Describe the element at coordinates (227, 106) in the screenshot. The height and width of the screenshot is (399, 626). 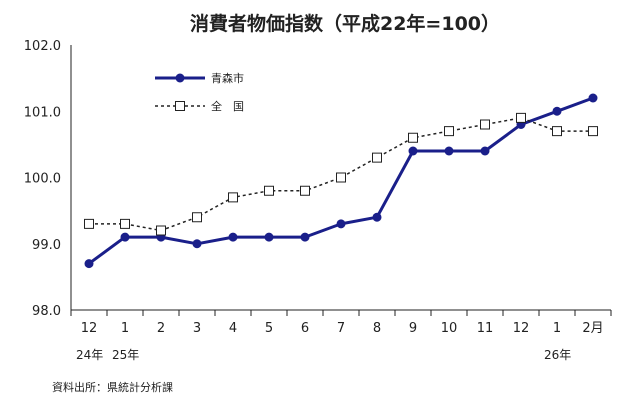
I see `legend-label: 全 国` at that location.